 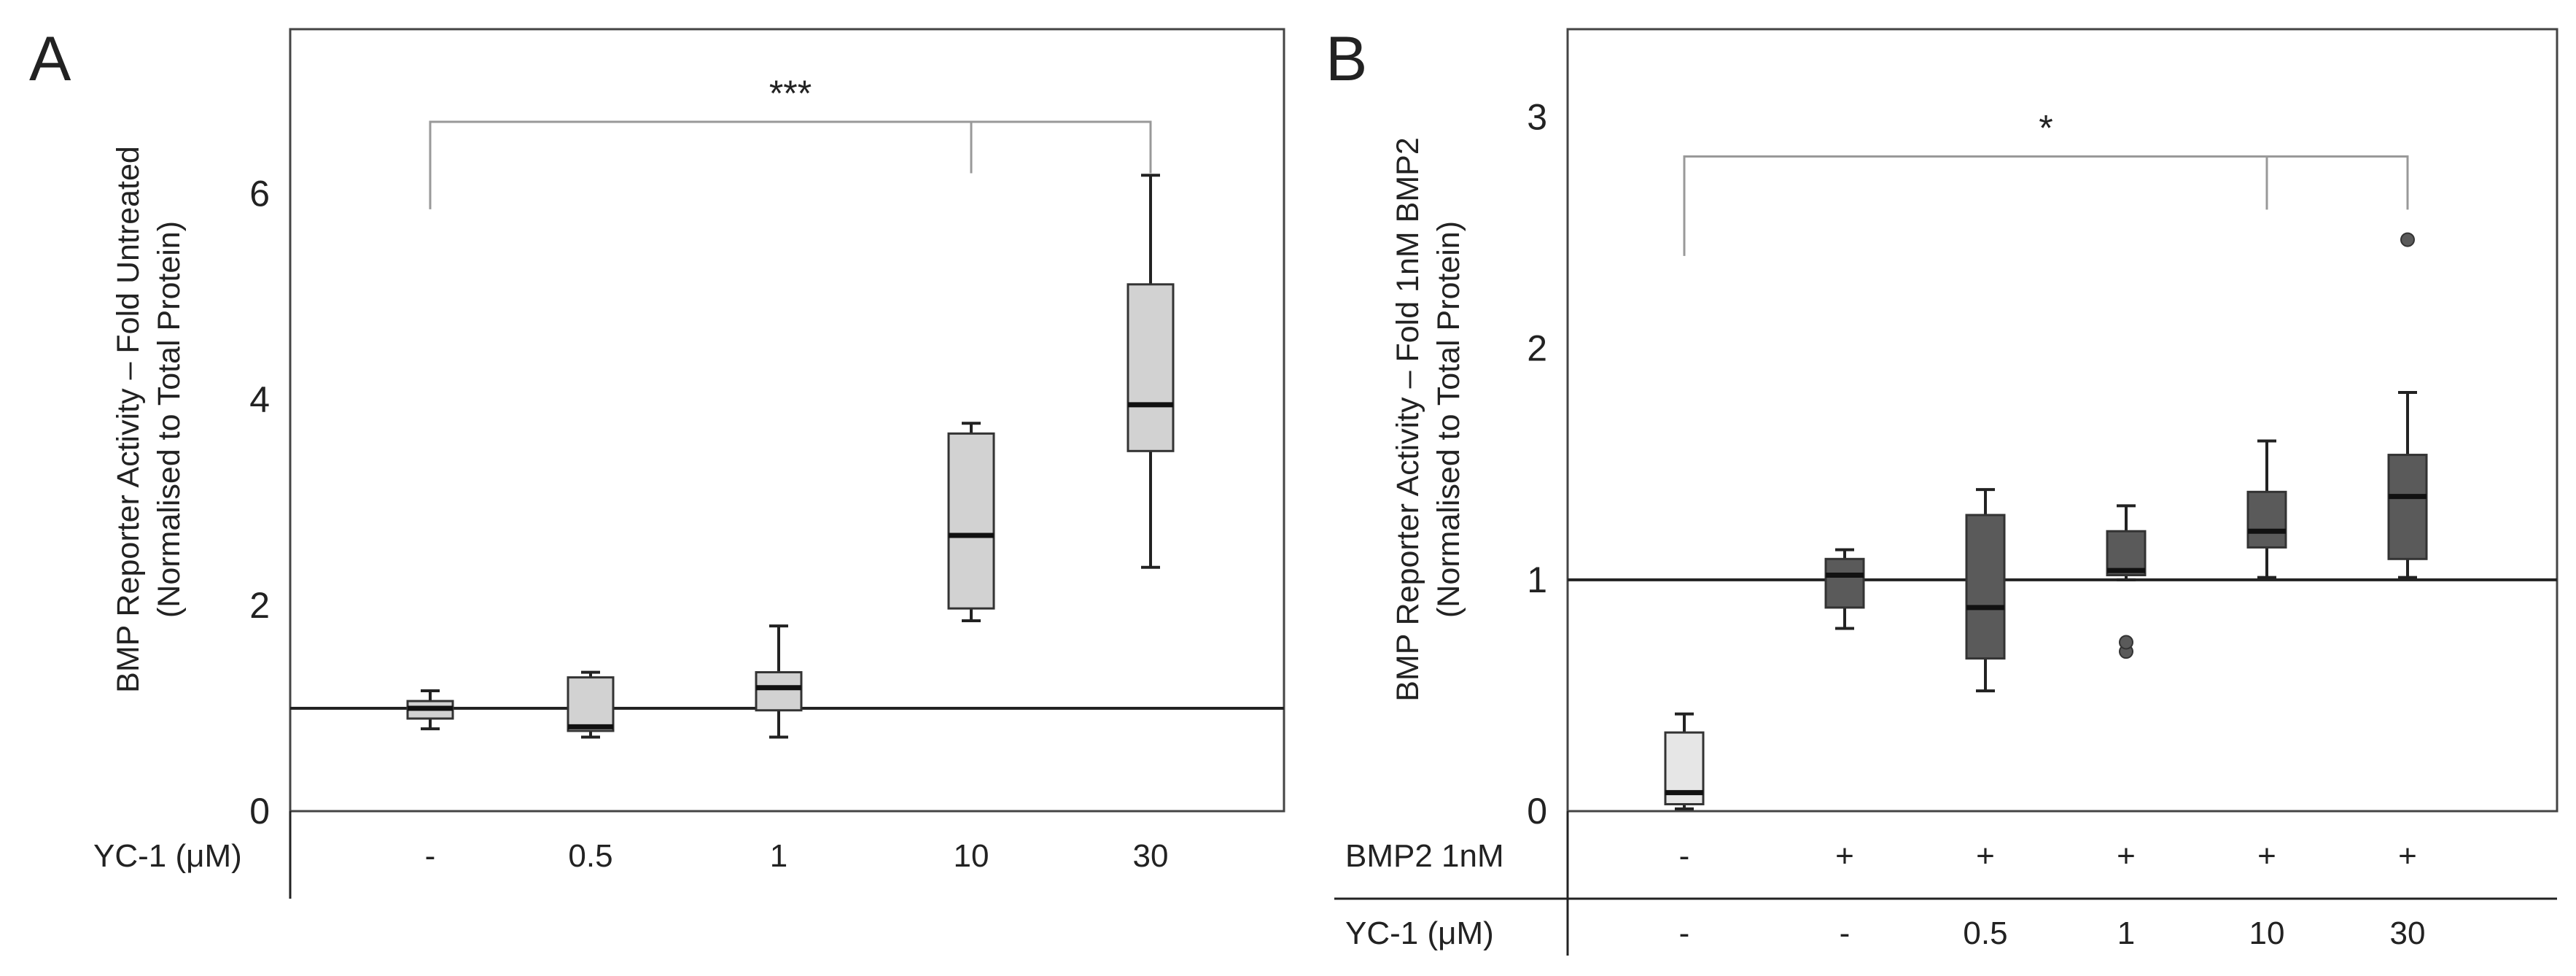 I want to click on panel-b-row-1-value-3: 1, so click(x=2126, y=933).